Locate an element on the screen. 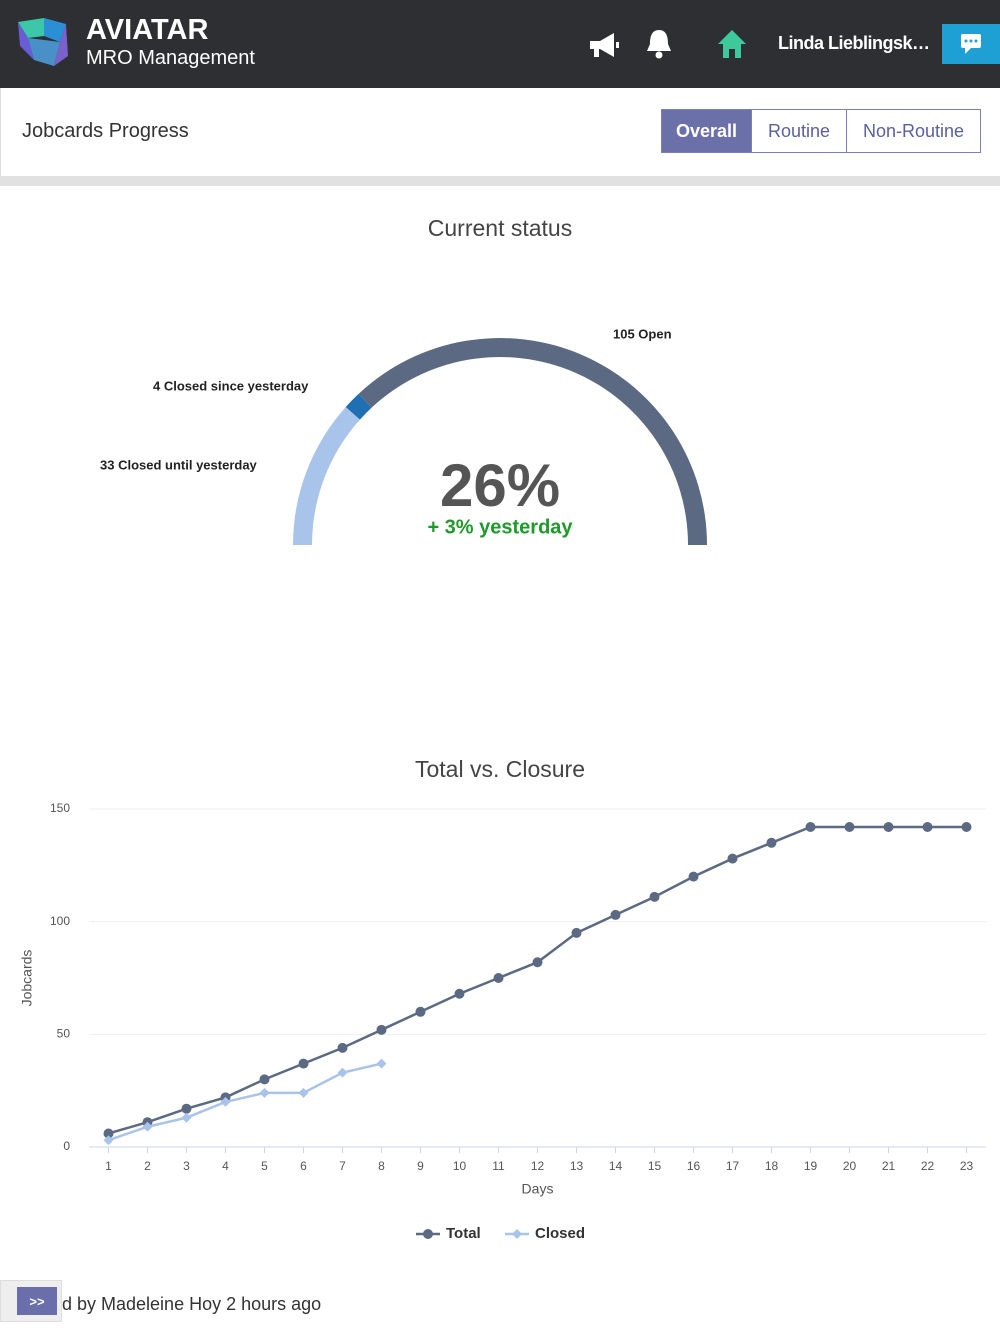 The height and width of the screenshot is (1334, 1000). footer-text: d by Madeleine Hoy 2 hours ago is located at coordinates (192, 1304).